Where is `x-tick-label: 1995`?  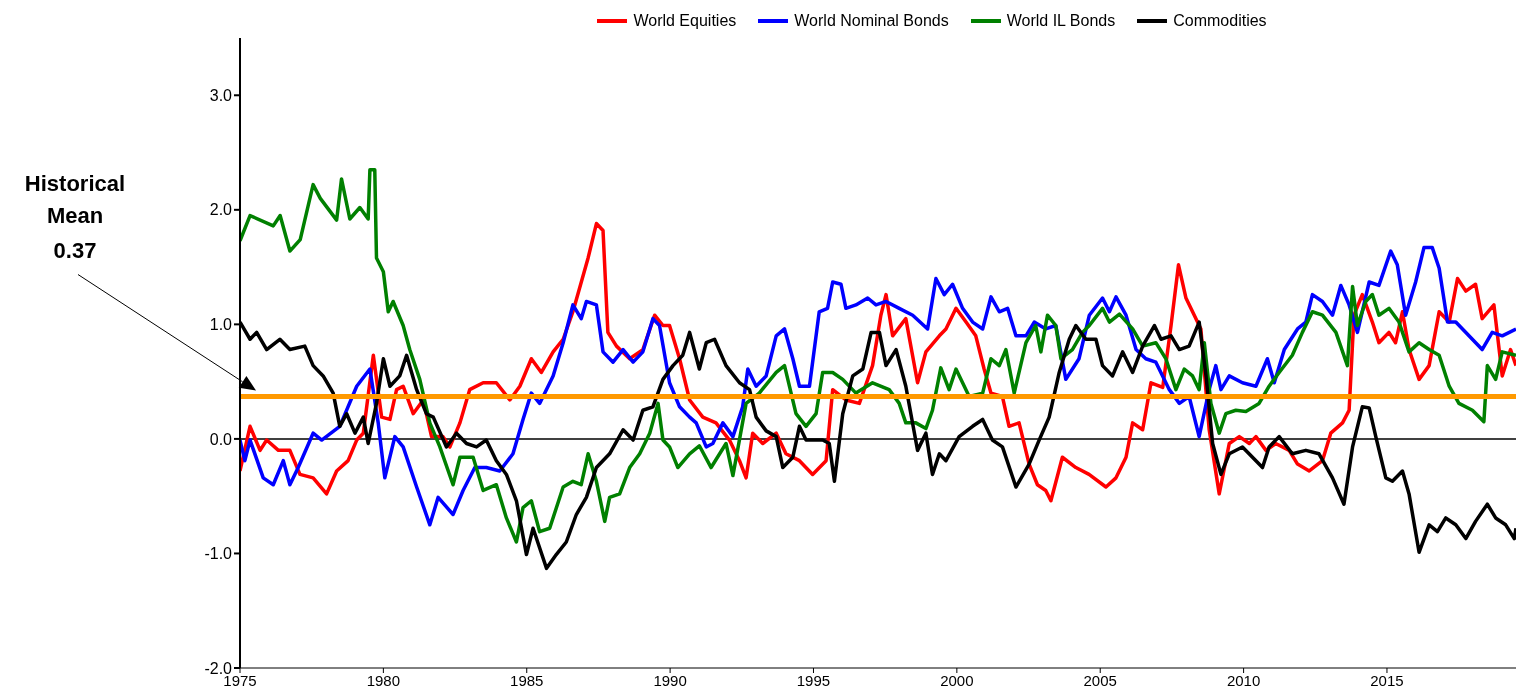 x-tick-label: 1995 is located at coordinates (813, 680).